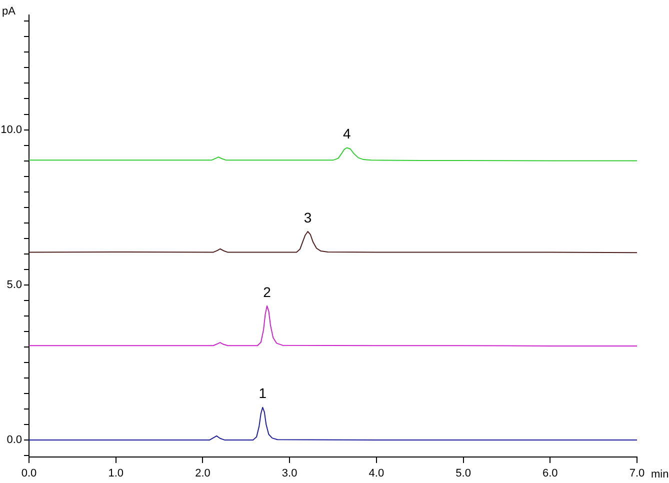 The height and width of the screenshot is (483, 669). I want to click on annotation: 4, so click(347, 134).